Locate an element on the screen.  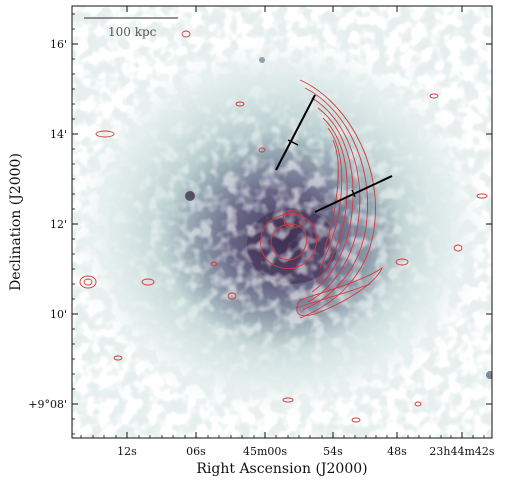
y-tick-label: +9°08' is located at coordinates (47, 404).